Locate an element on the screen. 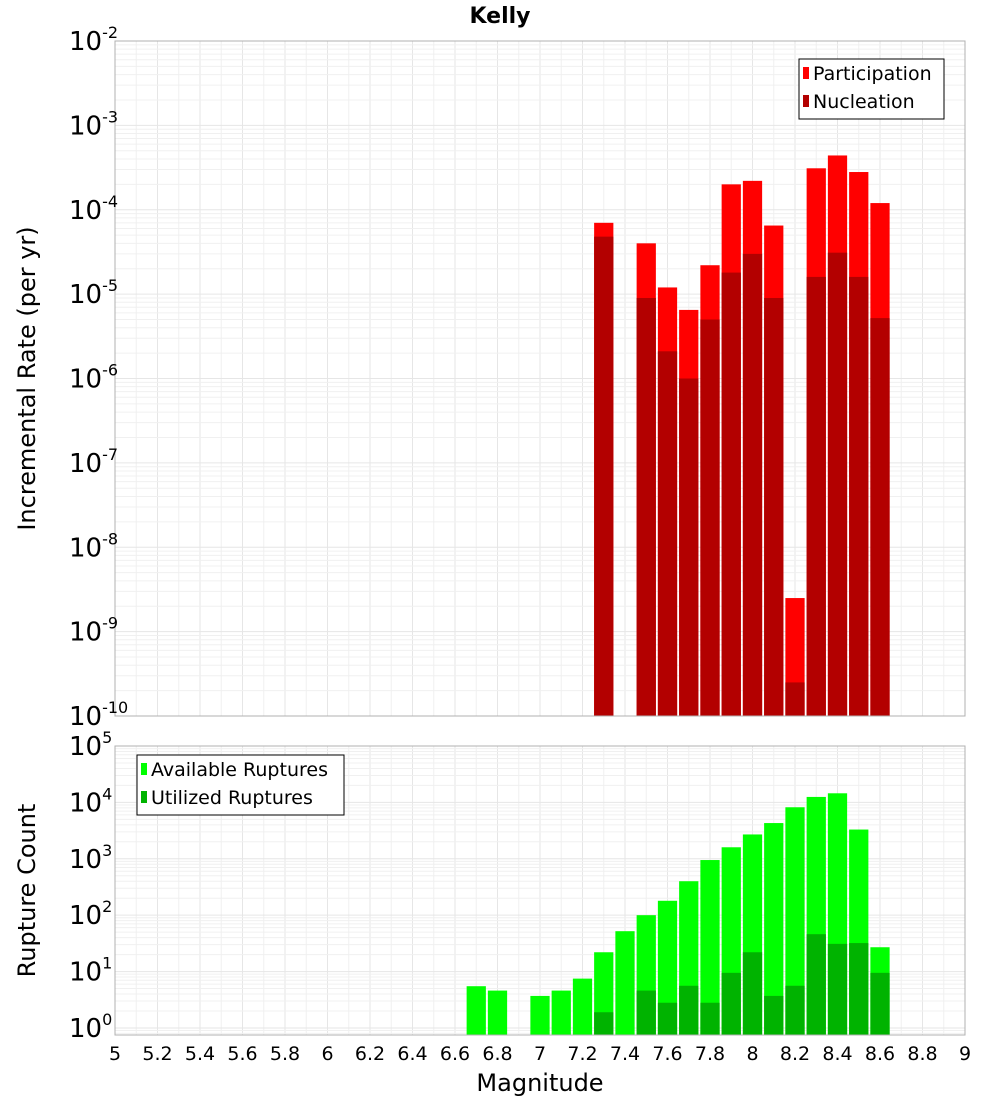  x-tick-label: 6.6 is located at coordinates (455, 1054).